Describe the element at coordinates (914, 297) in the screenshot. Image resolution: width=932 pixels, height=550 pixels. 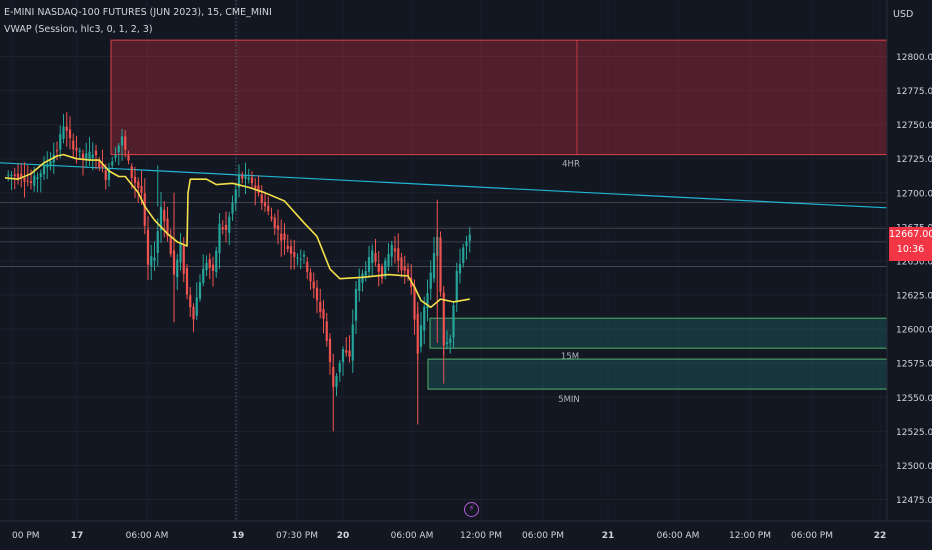
I see `price-tick-label: 12625.00` at that location.